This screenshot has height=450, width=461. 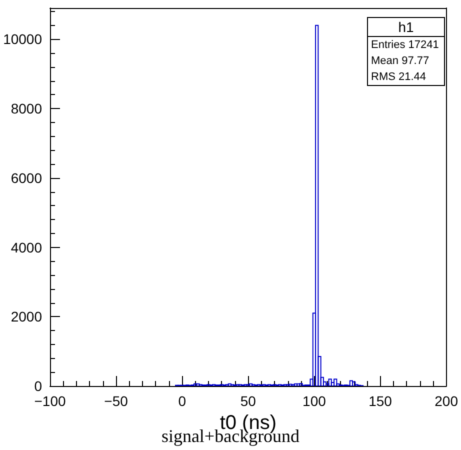 What do you see at coordinates (405, 45) in the screenshot?
I see `annotation: Entries 17241` at bounding box center [405, 45].